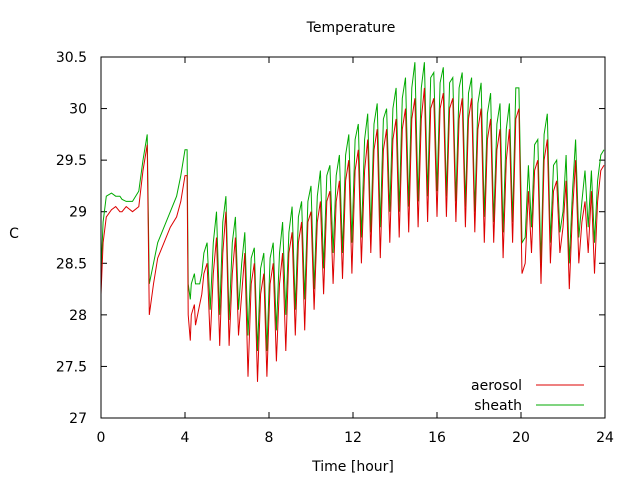 This screenshot has height=480, width=640. What do you see at coordinates (78, 213) in the screenshot?
I see `y-tick-label: 29` at bounding box center [78, 213].